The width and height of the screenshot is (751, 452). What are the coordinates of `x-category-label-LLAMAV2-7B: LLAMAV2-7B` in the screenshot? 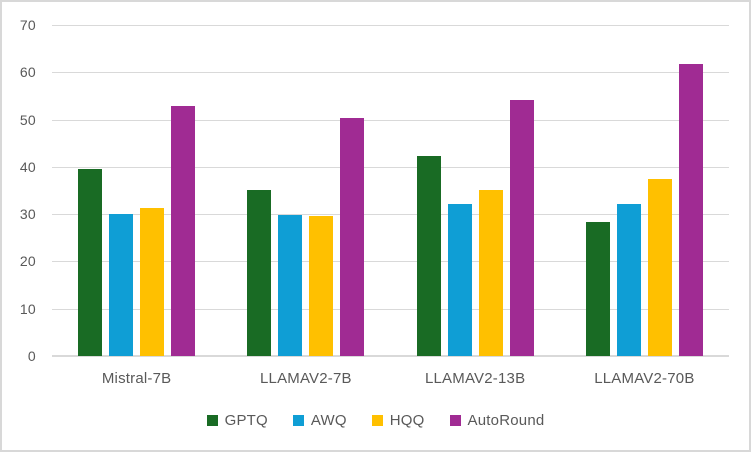 It's located at (305, 378).